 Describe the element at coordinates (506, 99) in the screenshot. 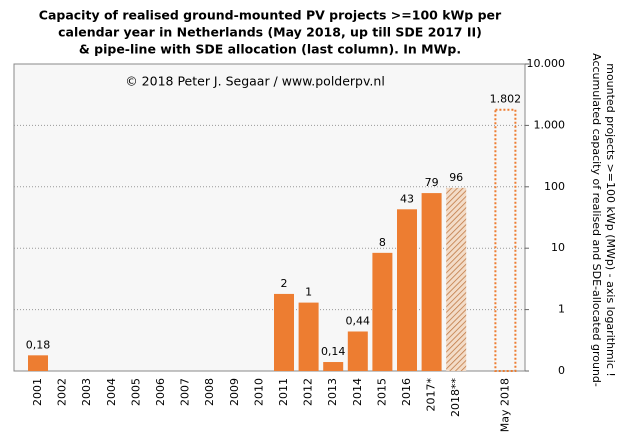

I see `data-label: 1.802` at that location.